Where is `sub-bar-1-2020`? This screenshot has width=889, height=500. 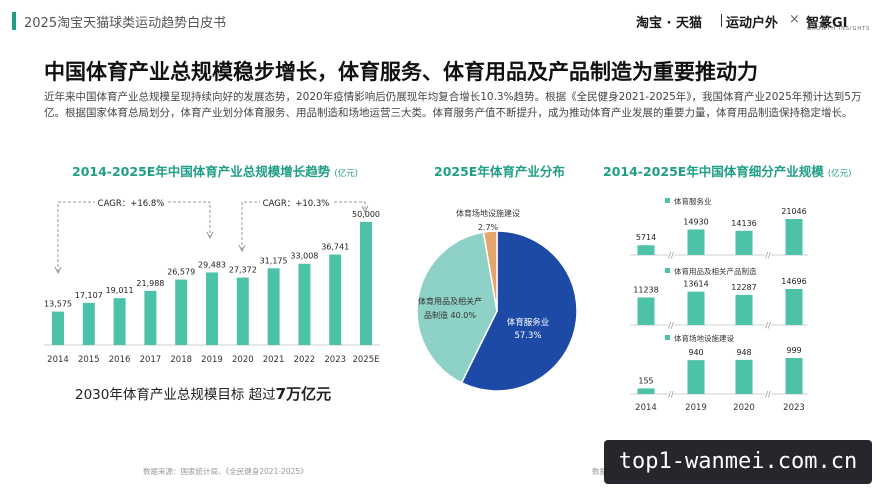
sub-bar-1-2020 is located at coordinates (744, 242).